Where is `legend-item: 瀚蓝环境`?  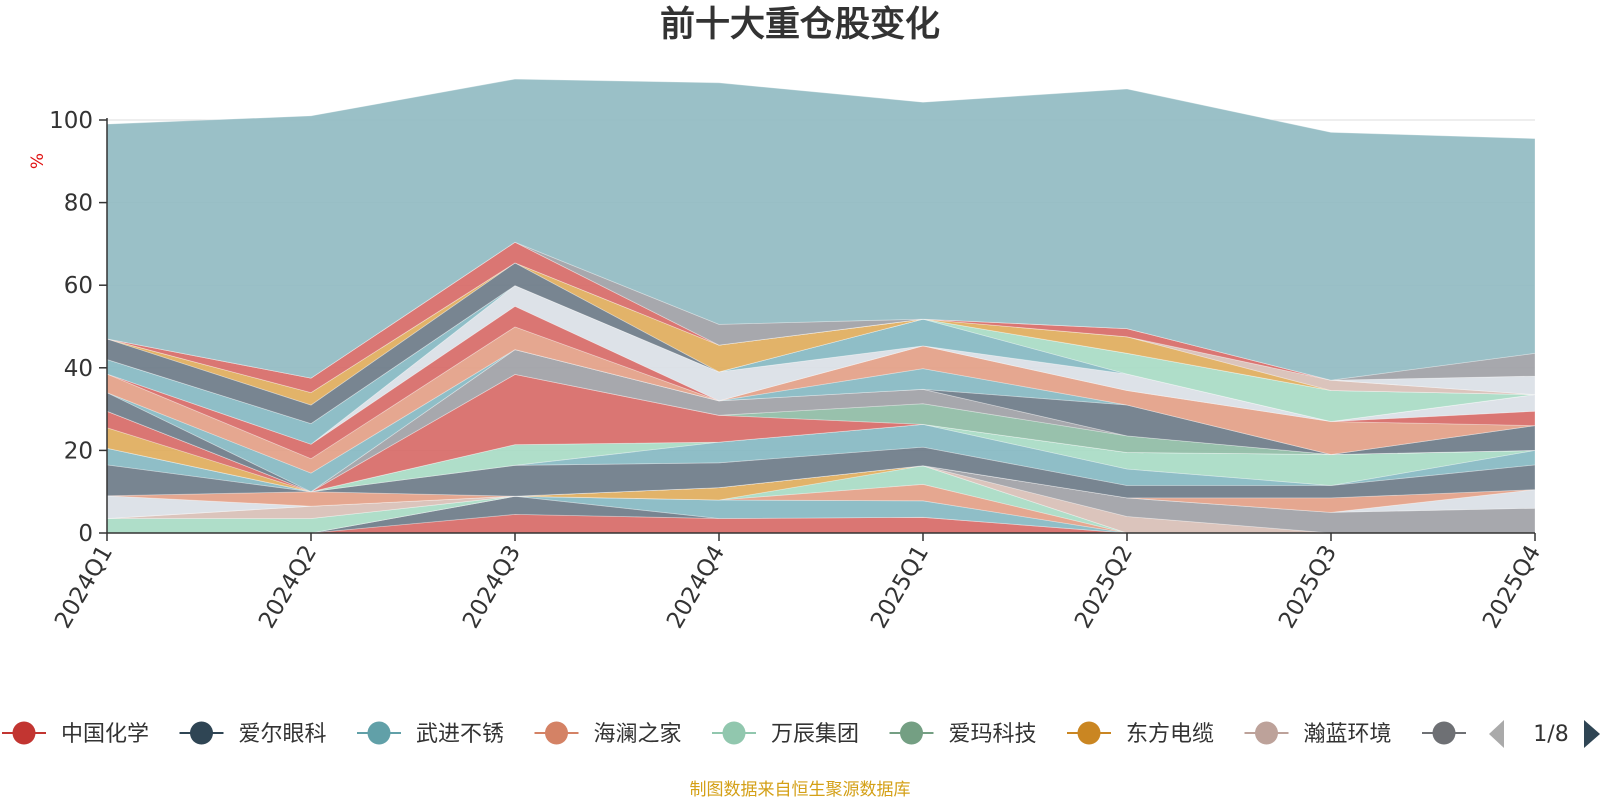
legend-item: 瀚蓝环境 is located at coordinates (1318, 734).